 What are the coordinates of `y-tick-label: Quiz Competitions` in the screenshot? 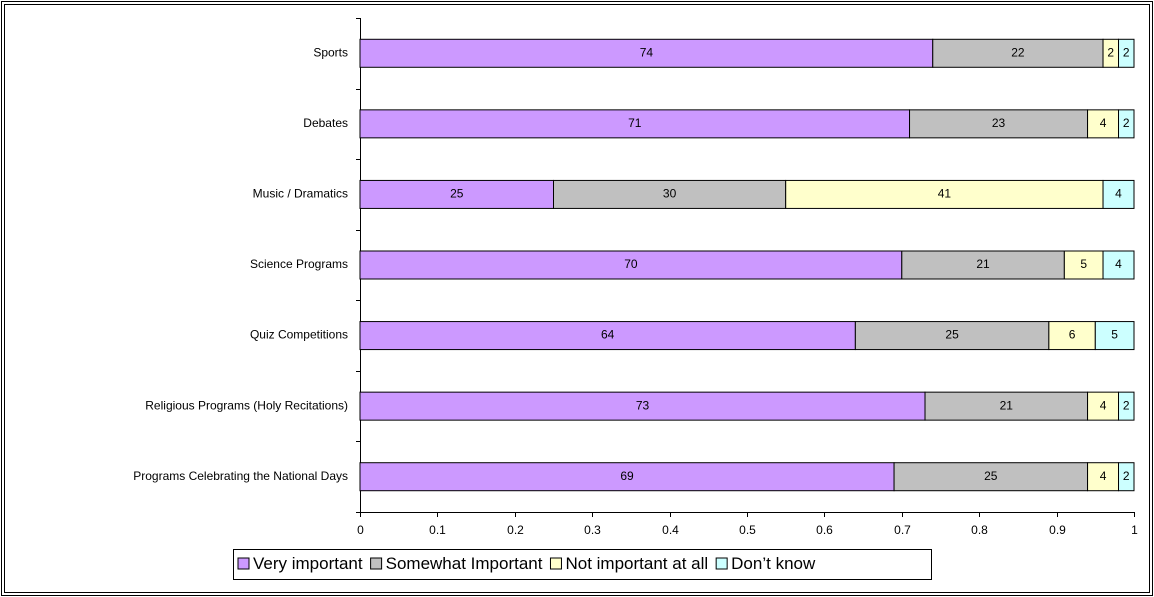 It's located at (299, 335).